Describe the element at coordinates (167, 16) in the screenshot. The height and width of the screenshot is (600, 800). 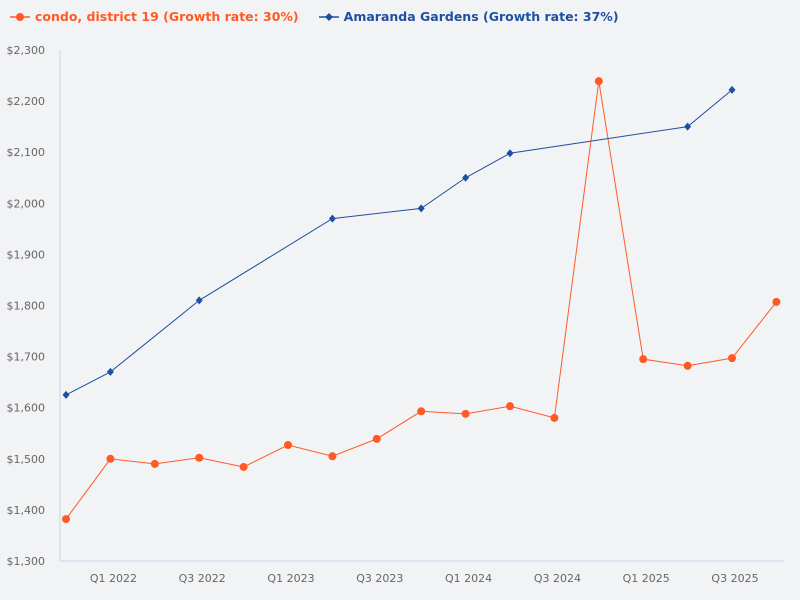
I see `legend-label-condo: condo, district 19 (Growth rate: 30%)` at that location.